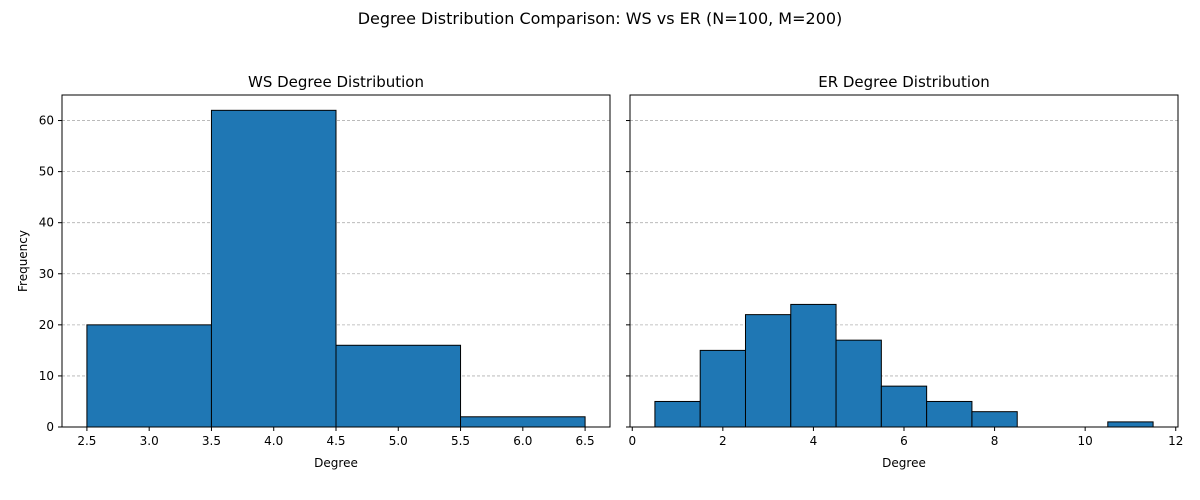 This screenshot has height=500, width=1200. What do you see at coordinates (723, 441) in the screenshot?
I see `x-tick-label: 2` at bounding box center [723, 441].